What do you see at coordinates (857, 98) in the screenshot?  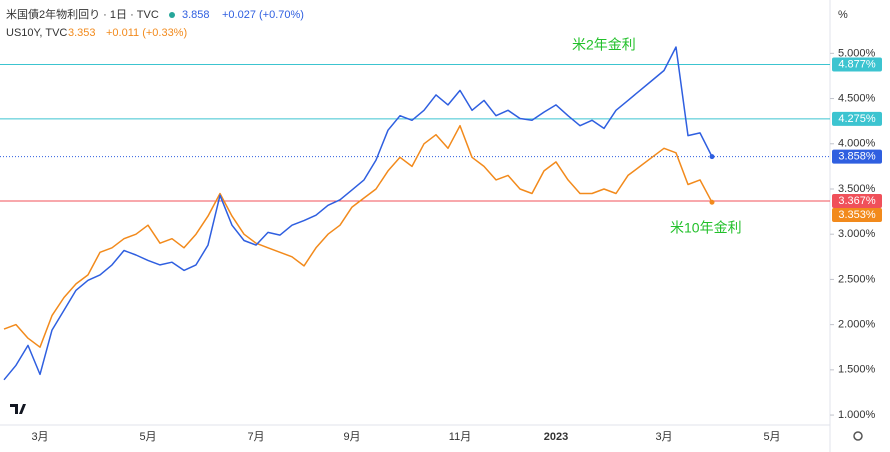 I see `y-tick-label: 4.500%` at bounding box center [857, 98].